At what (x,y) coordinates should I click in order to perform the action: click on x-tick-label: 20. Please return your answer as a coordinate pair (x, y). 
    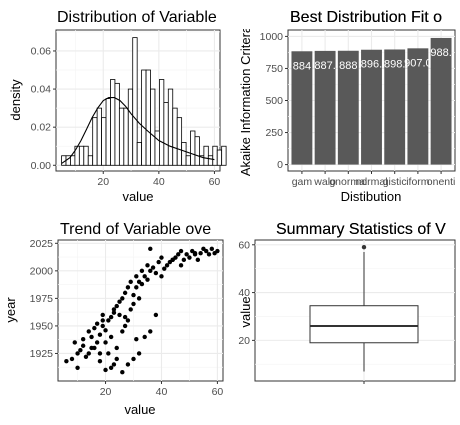
    Looking at the image, I should click on (103, 182).